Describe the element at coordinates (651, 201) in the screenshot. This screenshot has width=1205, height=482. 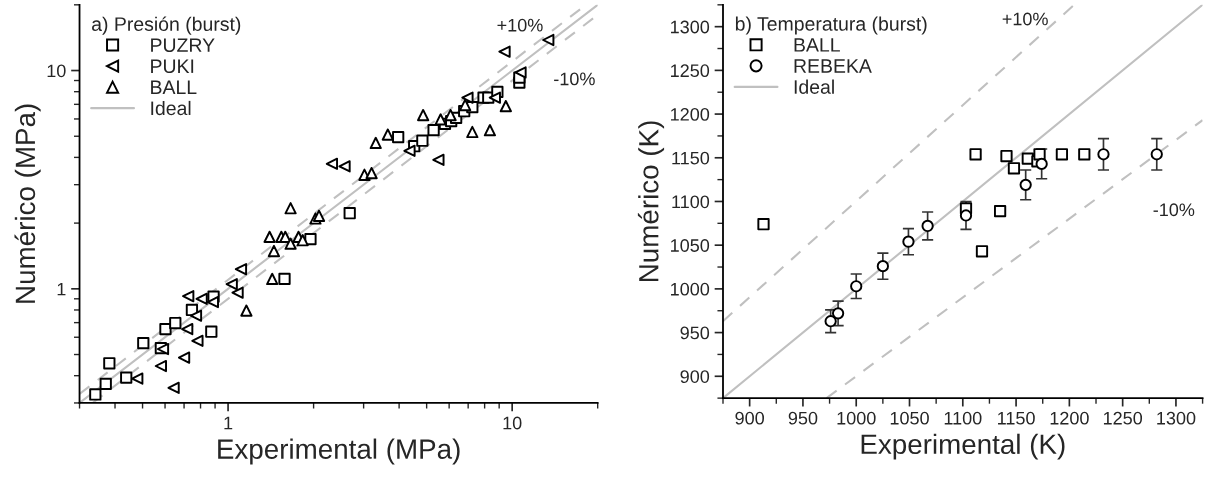
I see `y-axis-title: Numérico (K)` at that location.